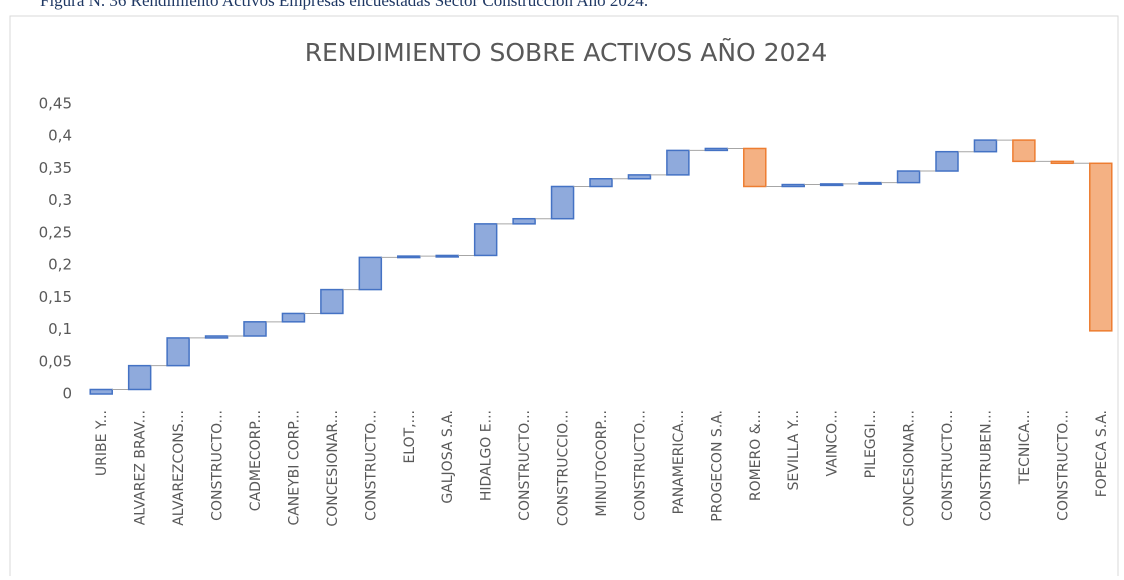 The width and height of the screenshot is (1124, 580). I want to click on y-tick-label: 0,15, so click(55, 297).